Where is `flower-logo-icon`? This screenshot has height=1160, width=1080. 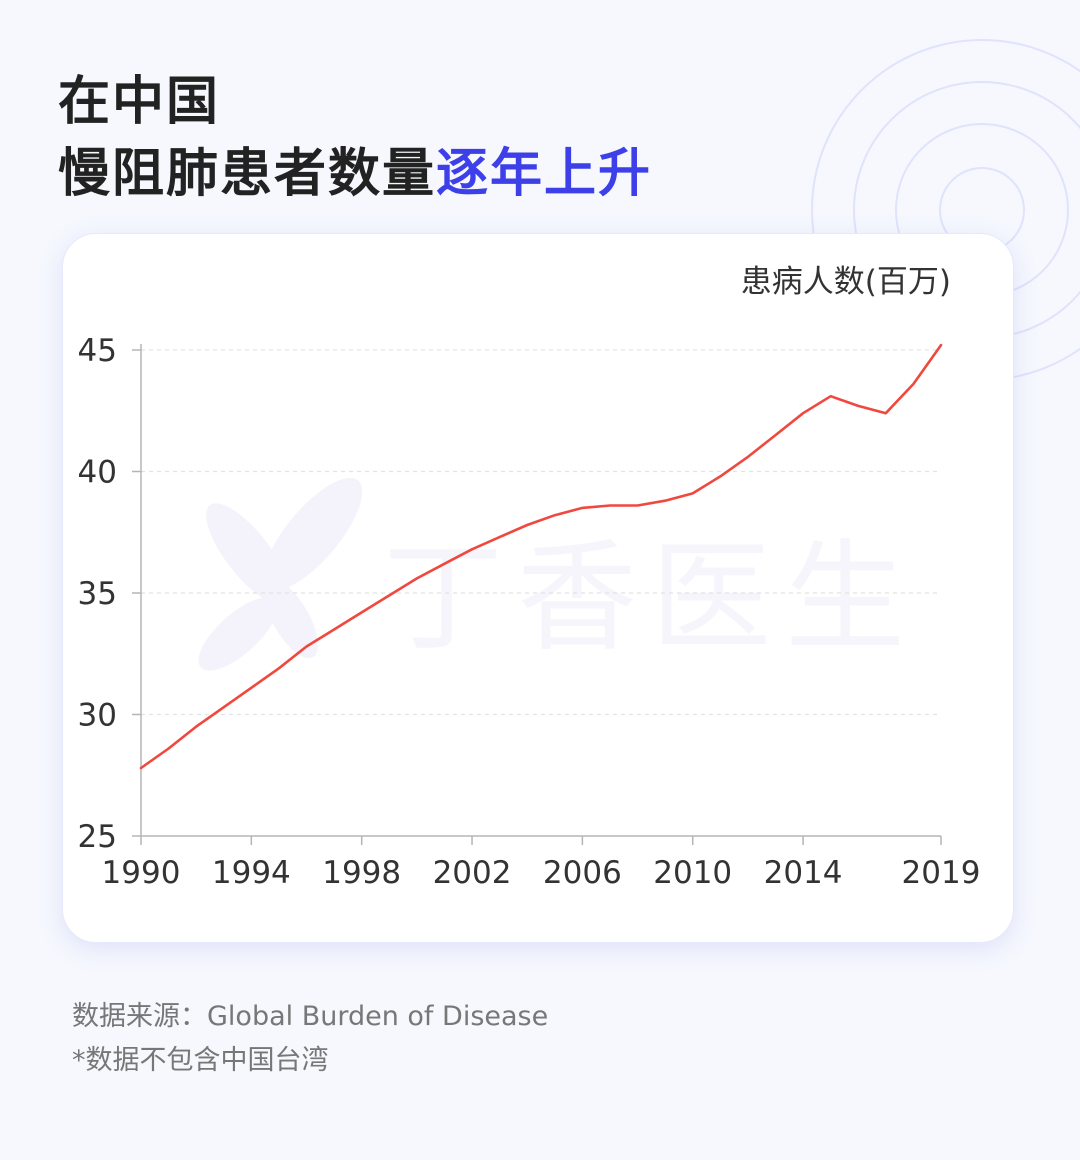
flower-logo-icon is located at coordinates (280, 574).